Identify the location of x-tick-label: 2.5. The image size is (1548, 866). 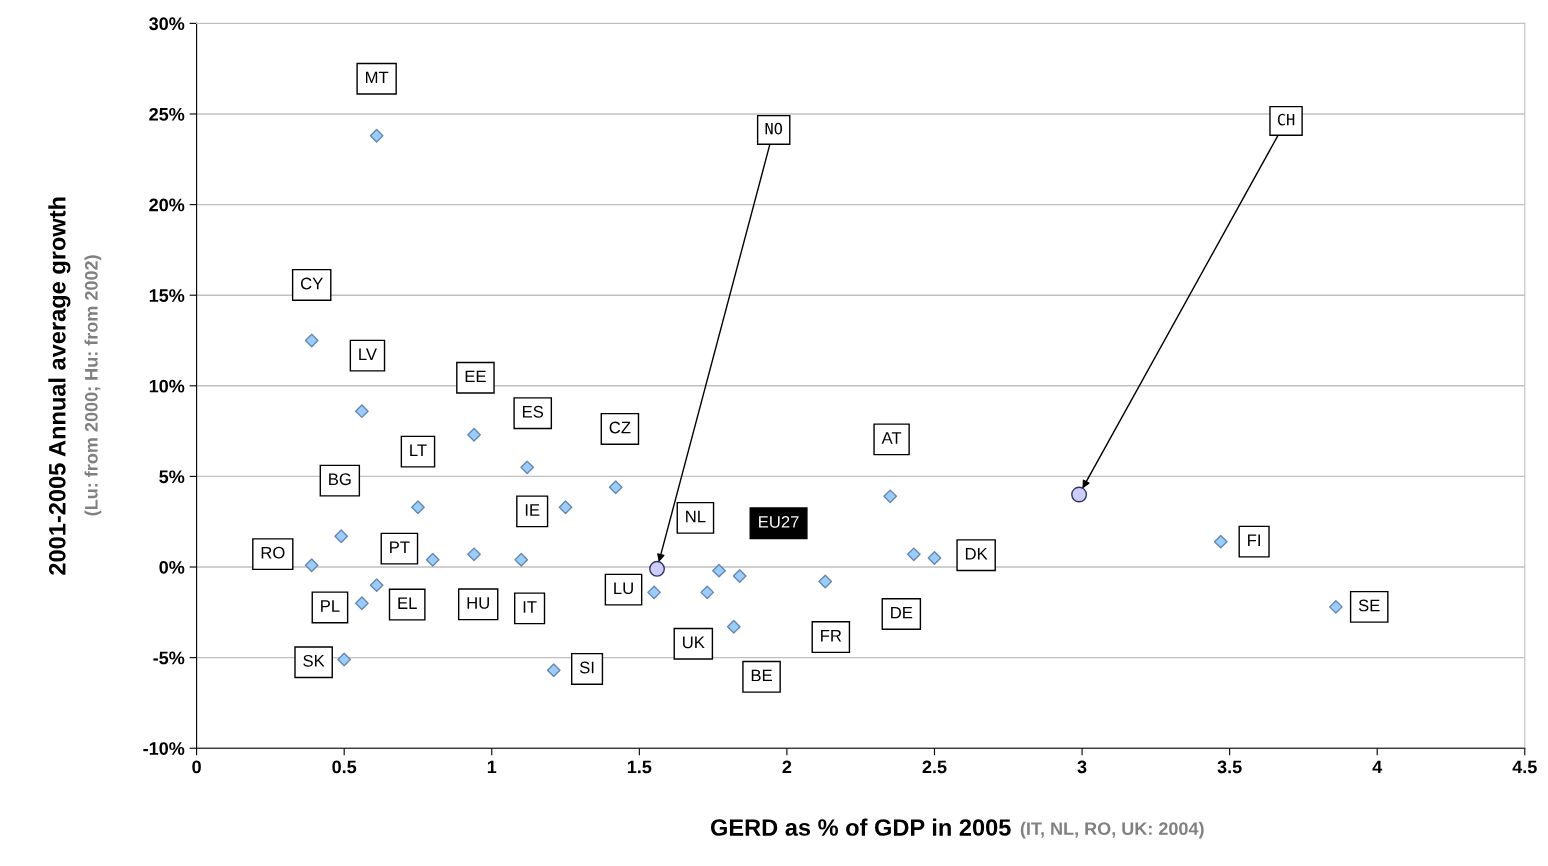
(934, 767).